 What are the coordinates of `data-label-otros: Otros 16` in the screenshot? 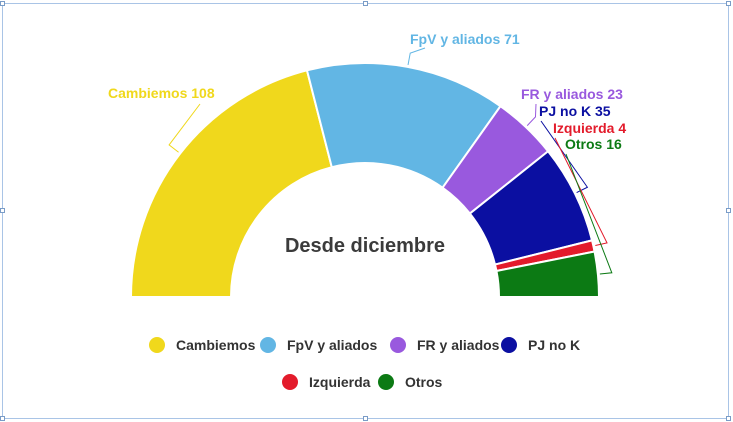 It's located at (593, 144).